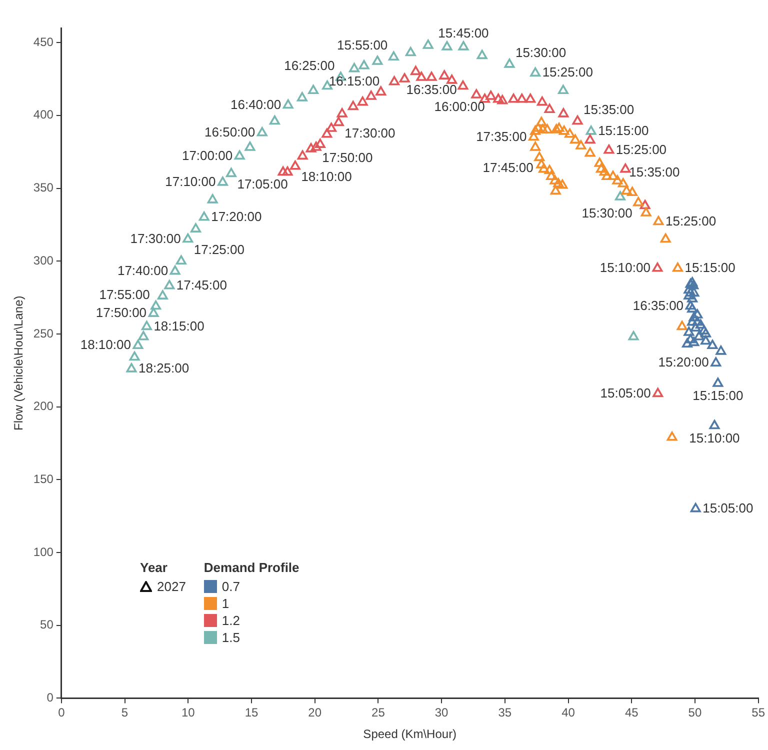 This screenshot has width=768, height=750. I want to click on legend-title: Demand Profile, so click(252, 567).